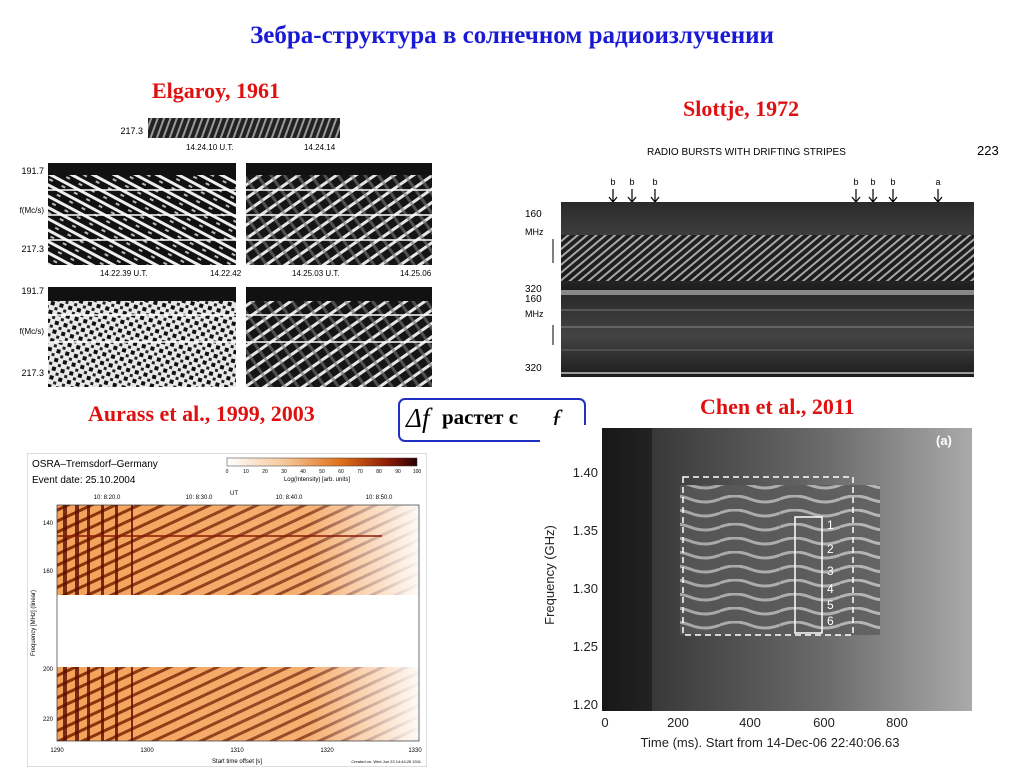 This screenshot has height=768, width=1024. What do you see at coordinates (303, 472) in the screenshot?
I see `cbar-tick: 40` at bounding box center [303, 472].